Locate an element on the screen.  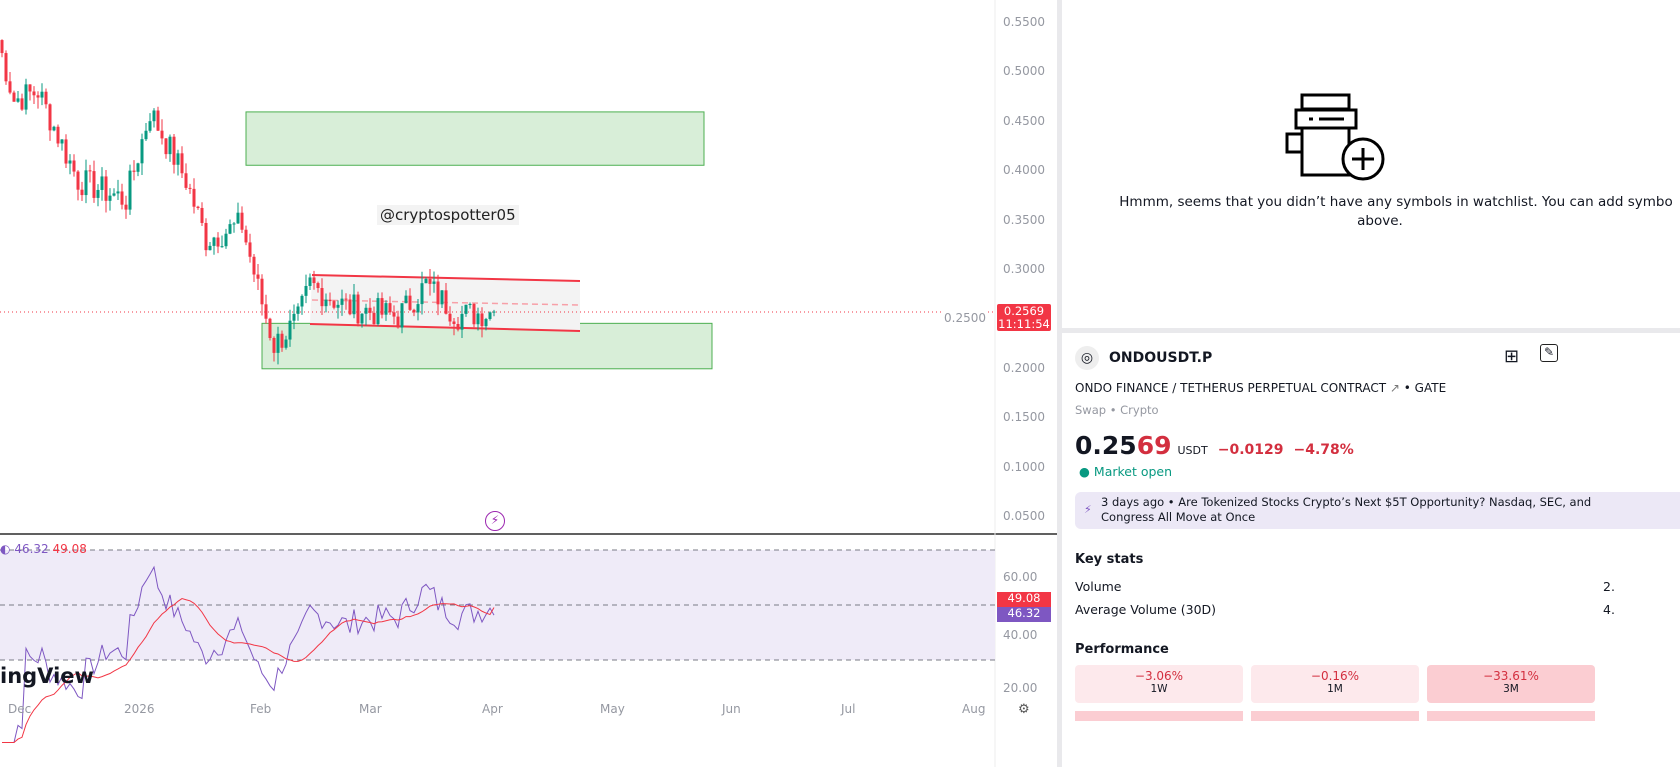
price-axis-label: 0.4500 is located at coordinates (1024, 120).